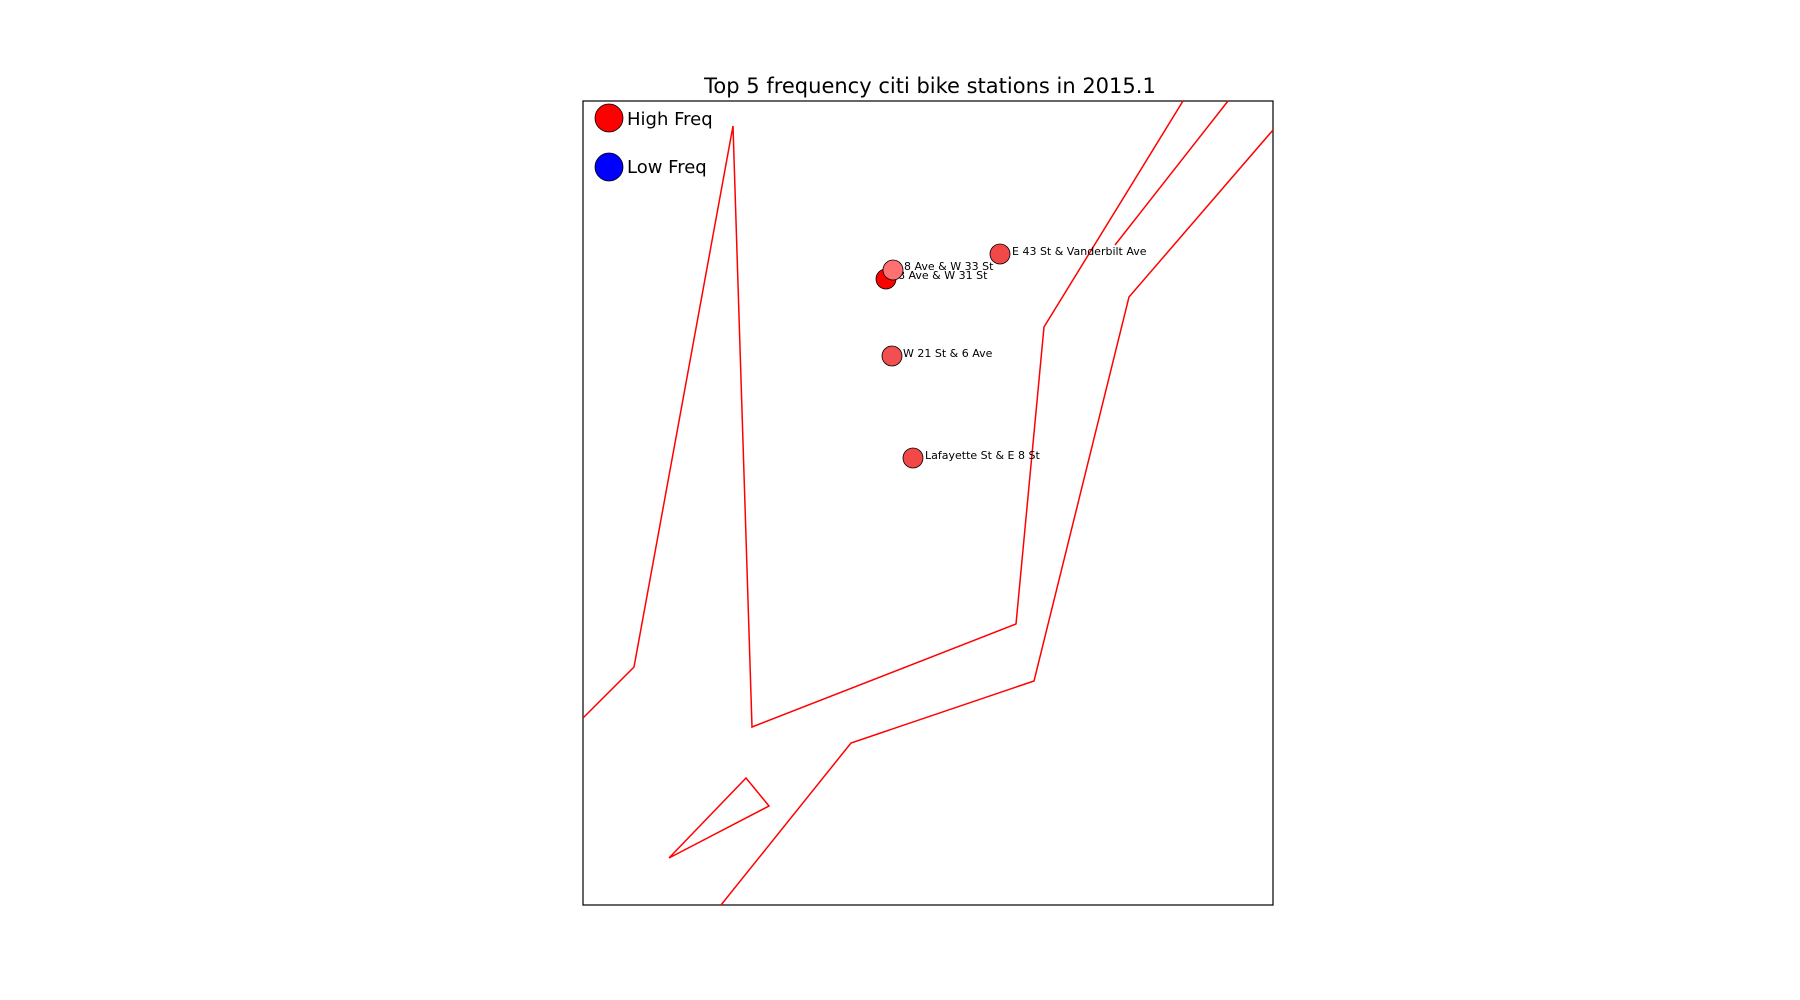 This screenshot has height=1000, width=1800. I want to click on legend-low-freq-label: Low Freq, so click(667, 167).